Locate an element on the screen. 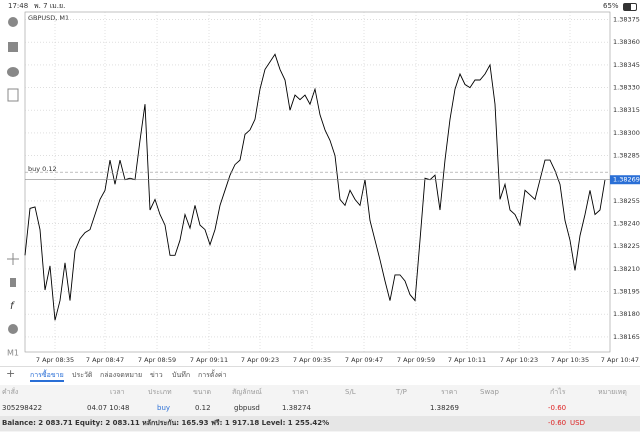 This screenshot has height=447, width=640. chat-icon is located at coordinates (13, 72).